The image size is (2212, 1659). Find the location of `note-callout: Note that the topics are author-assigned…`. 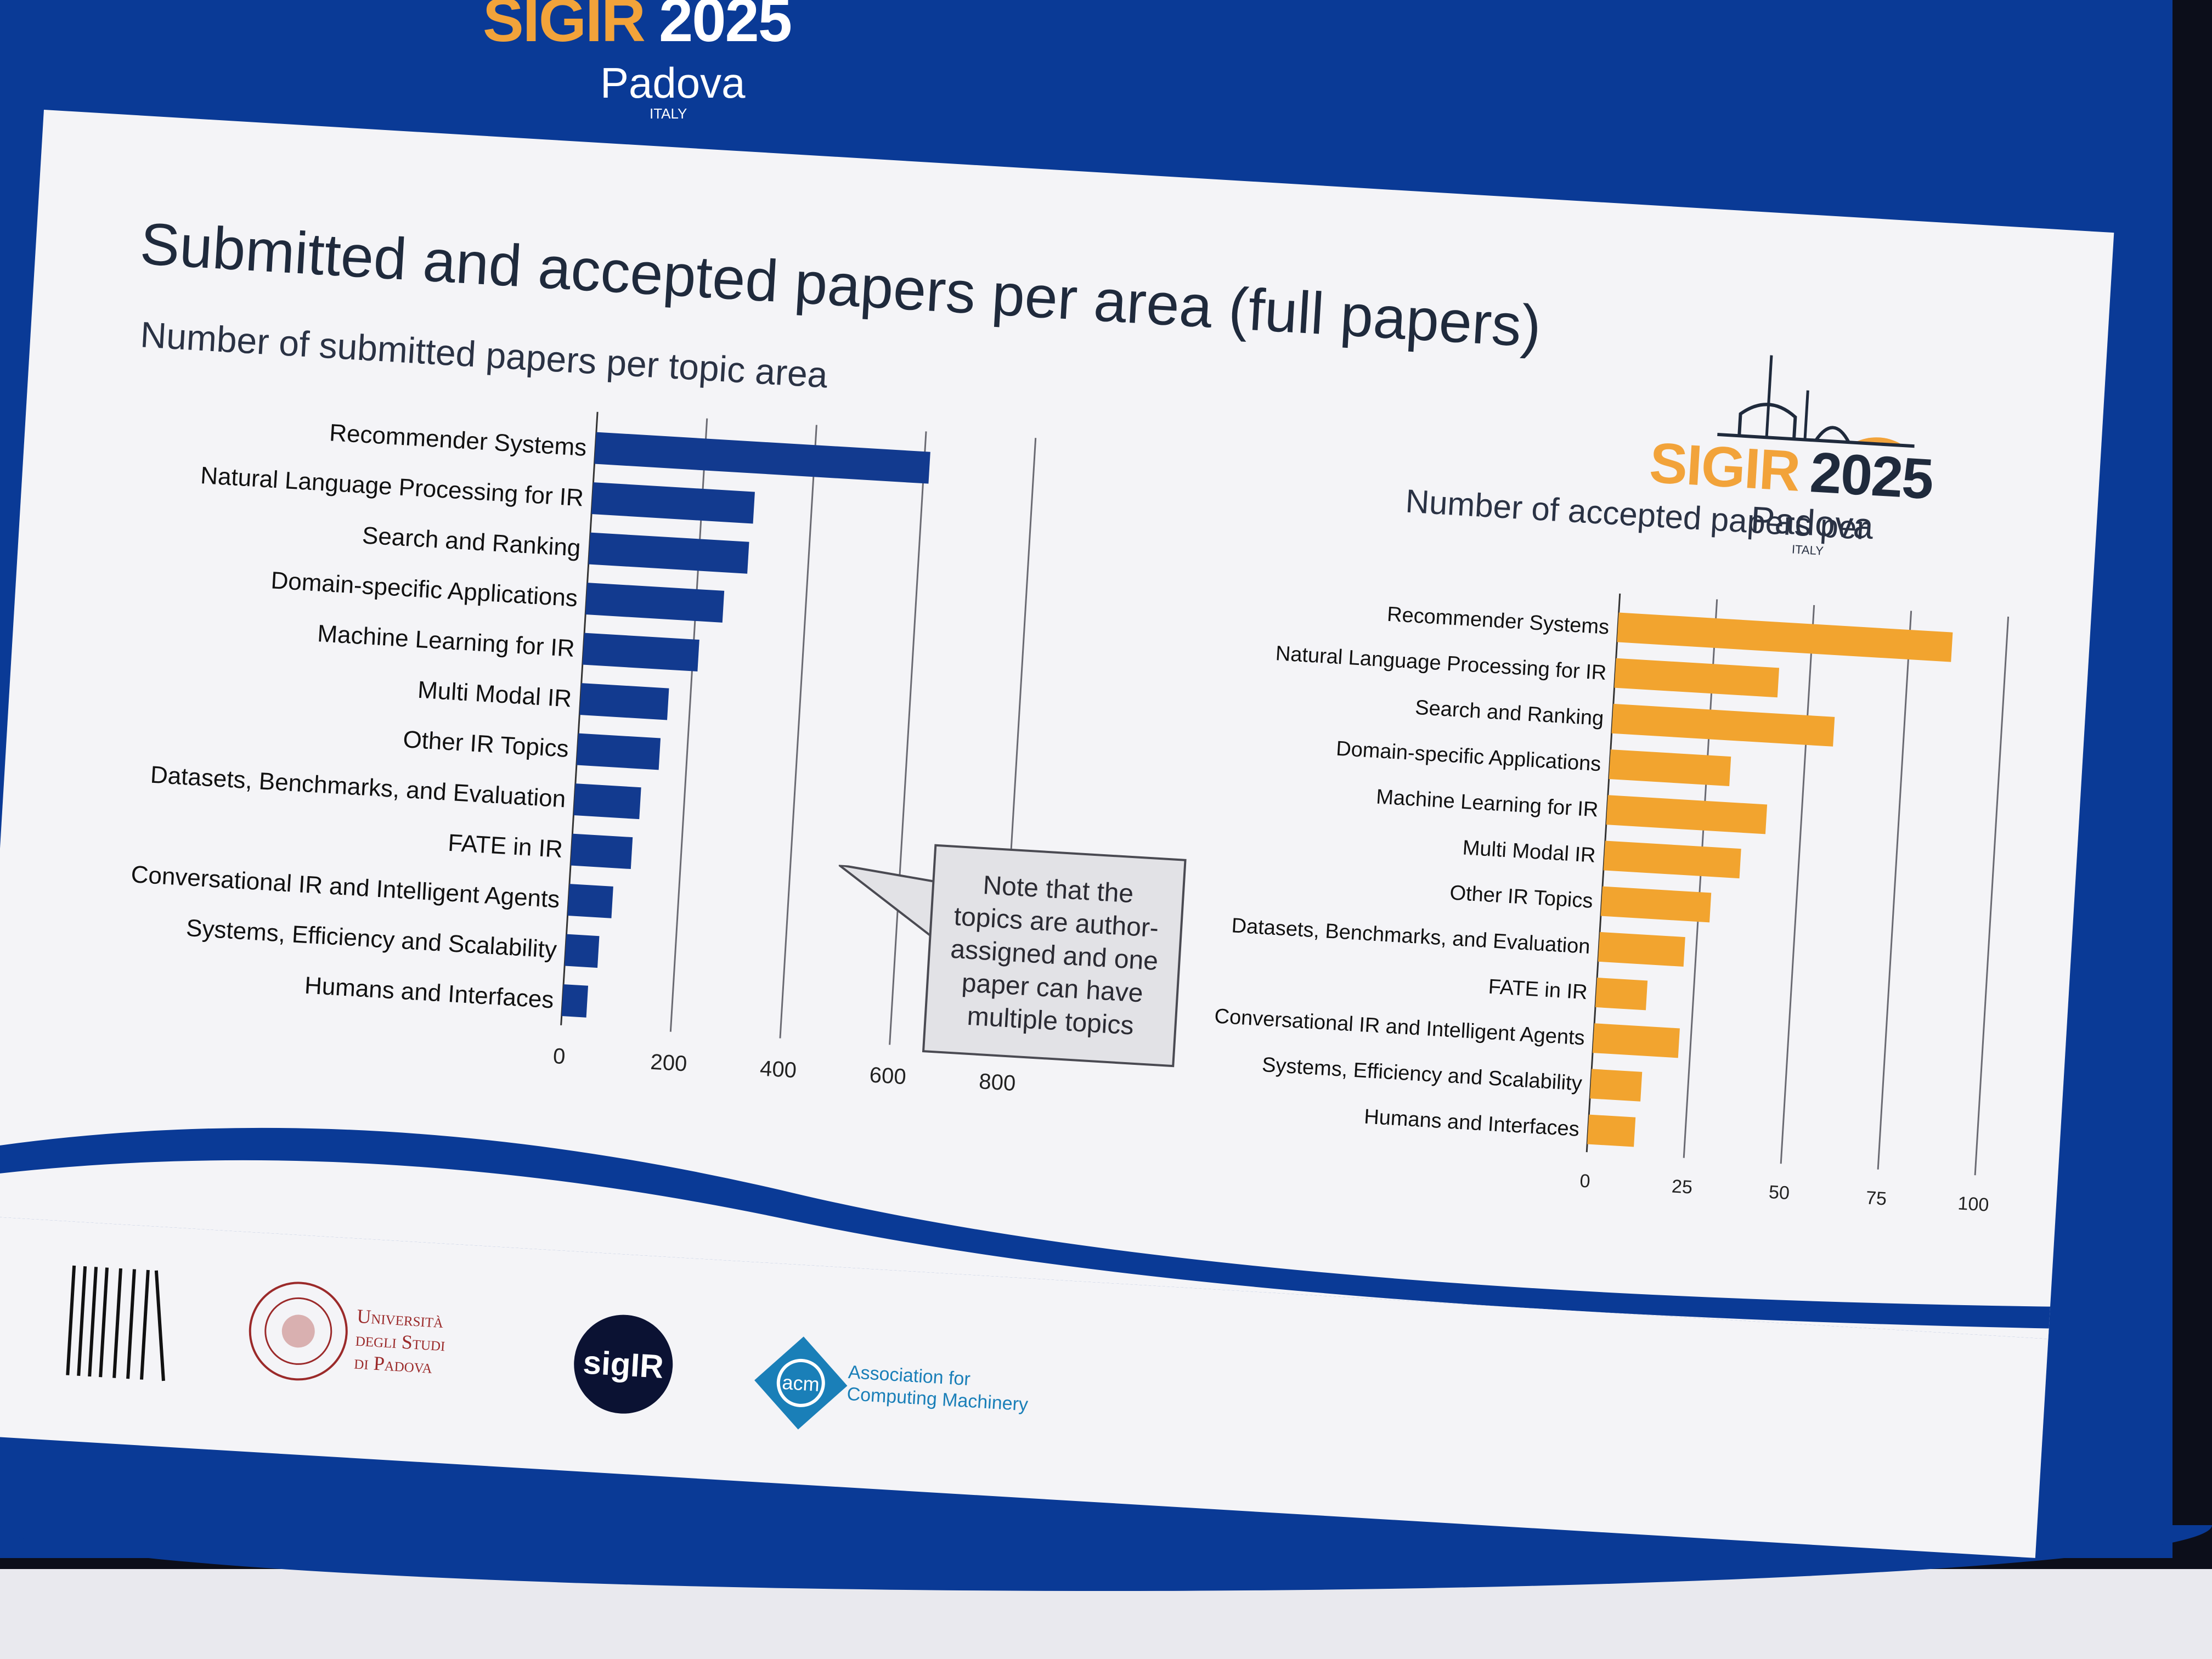

note-callout: Note that the topics are author-assigned… is located at coordinates (1054, 956).